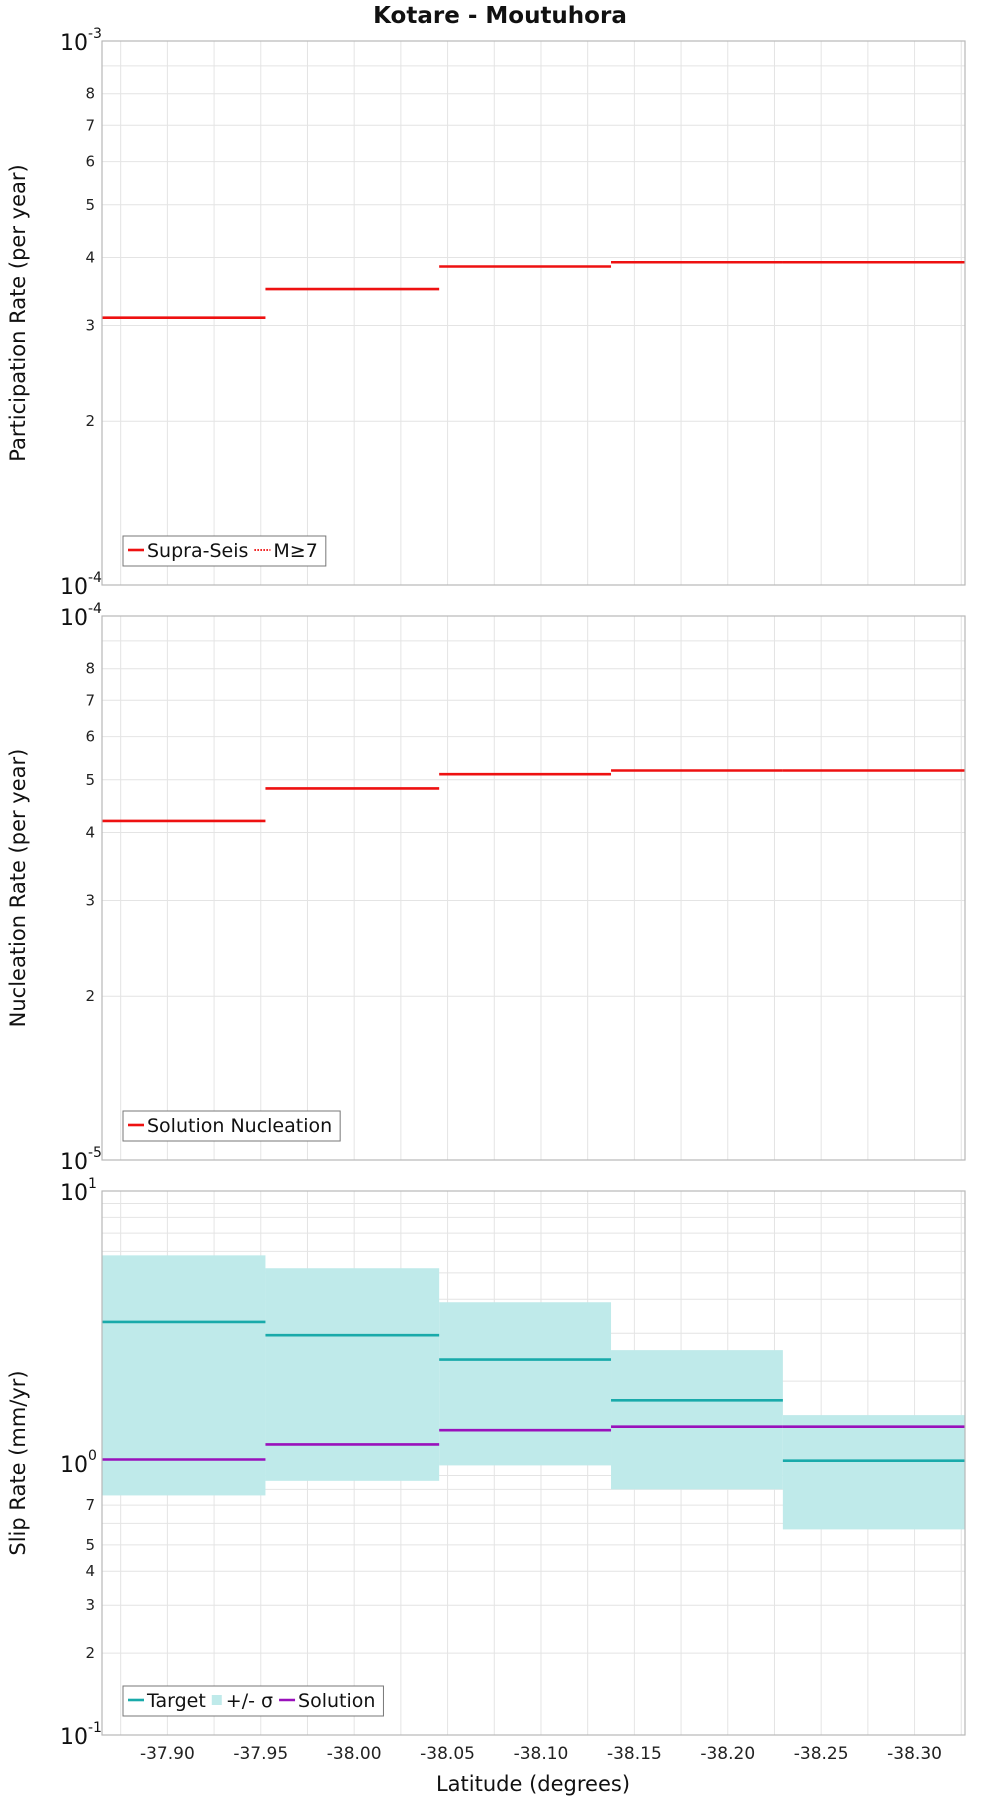 Image resolution: width=1000 pixels, height=1800 pixels. What do you see at coordinates (81, 1160) in the screenshot?
I see `y-tick-decade: 10⁻⁵` at bounding box center [81, 1160].